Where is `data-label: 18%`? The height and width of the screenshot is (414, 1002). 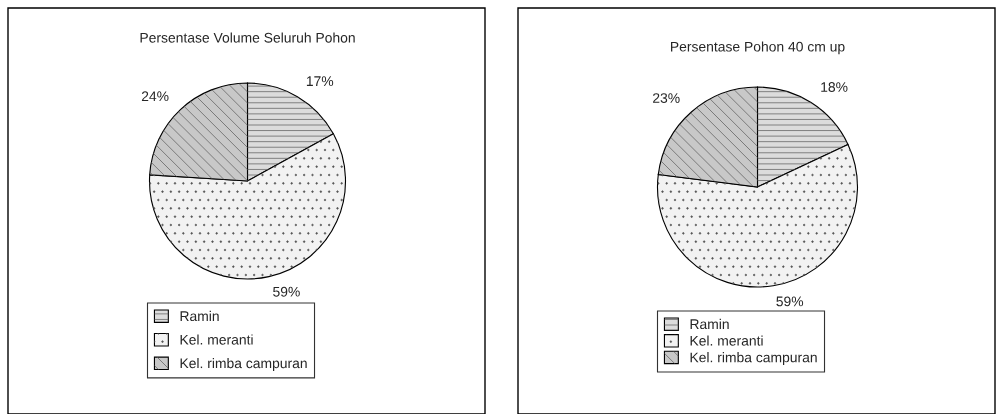 data-label: 18% is located at coordinates (834, 87).